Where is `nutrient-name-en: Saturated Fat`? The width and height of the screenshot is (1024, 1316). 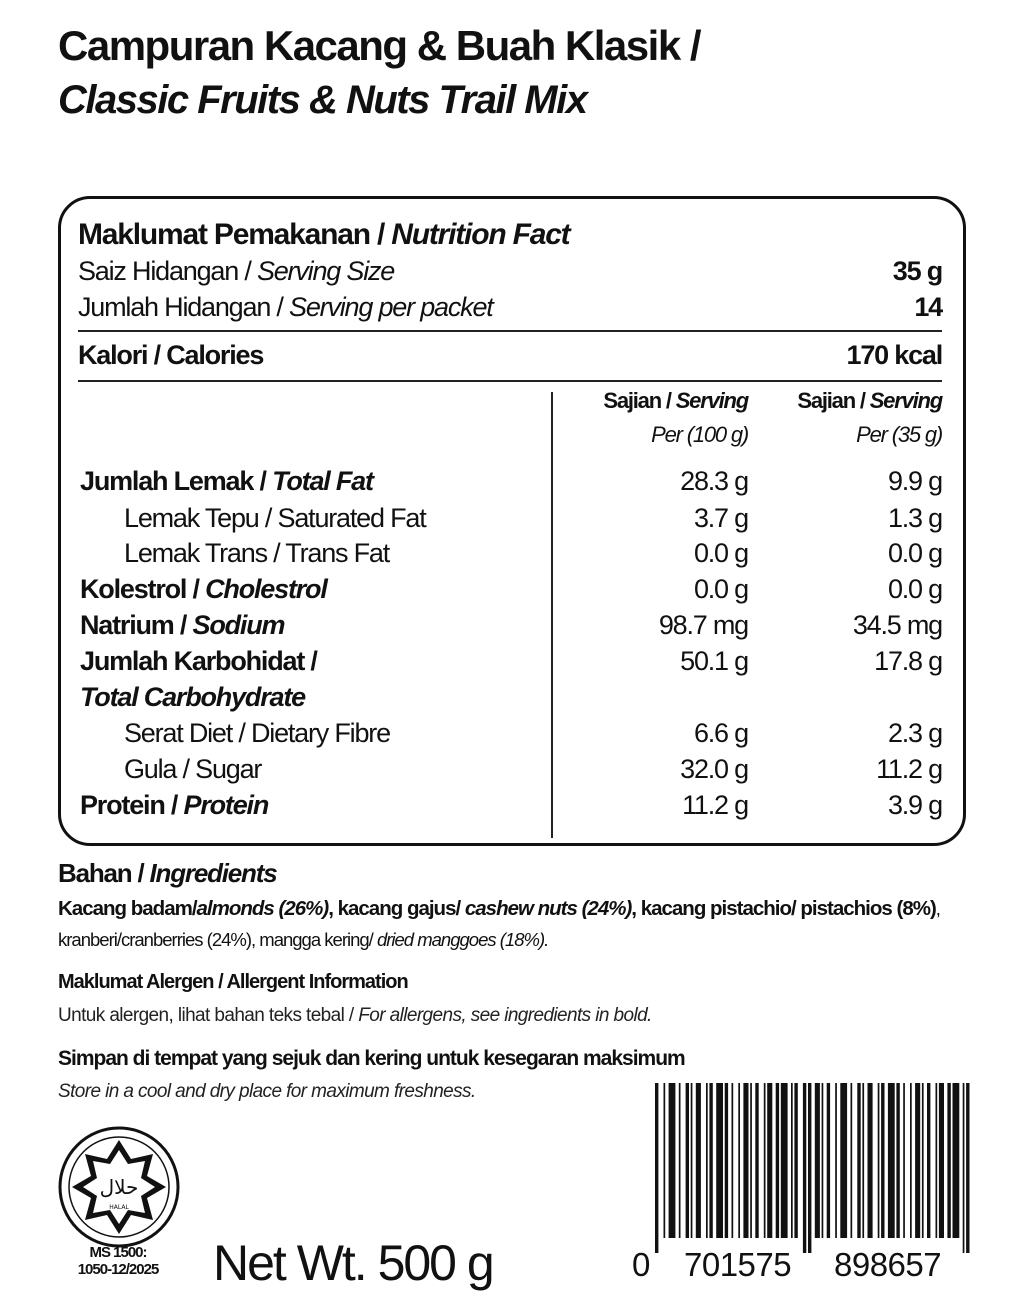
nutrient-name-en: Saturated Fat is located at coordinates (352, 518).